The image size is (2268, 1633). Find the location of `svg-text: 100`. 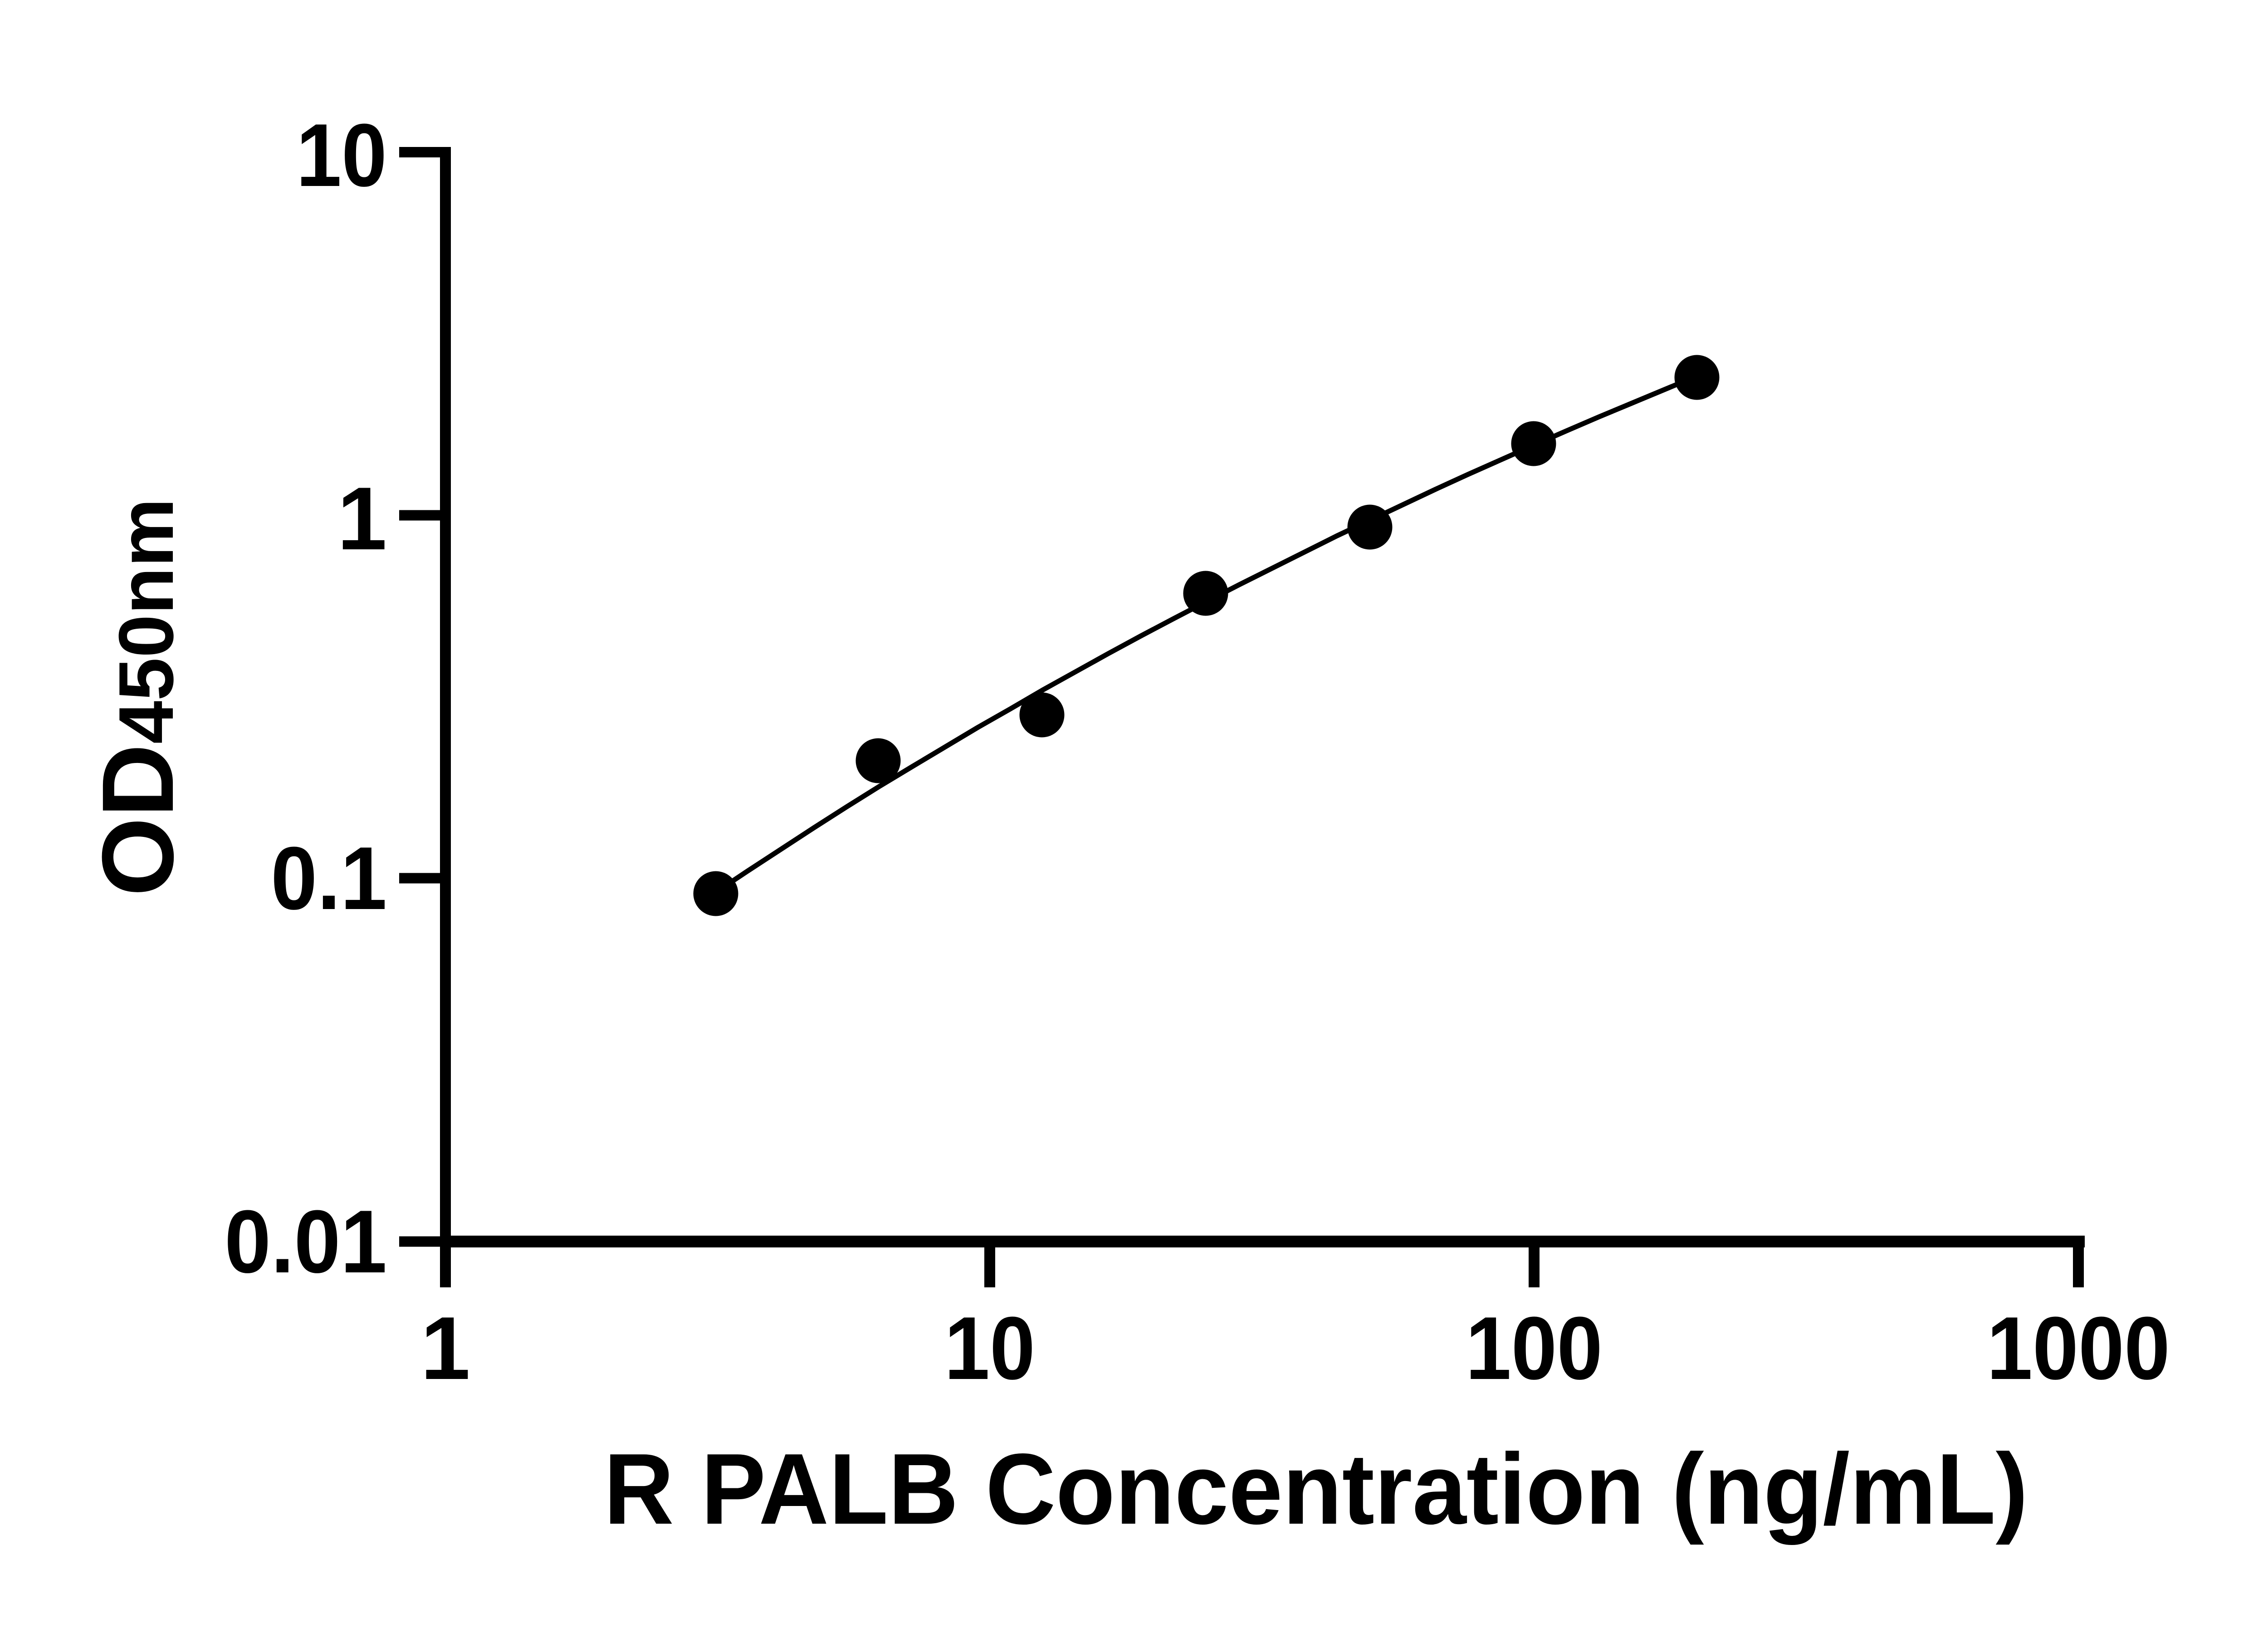

svg-text: 100 is located at coordinates (1535, 1348).